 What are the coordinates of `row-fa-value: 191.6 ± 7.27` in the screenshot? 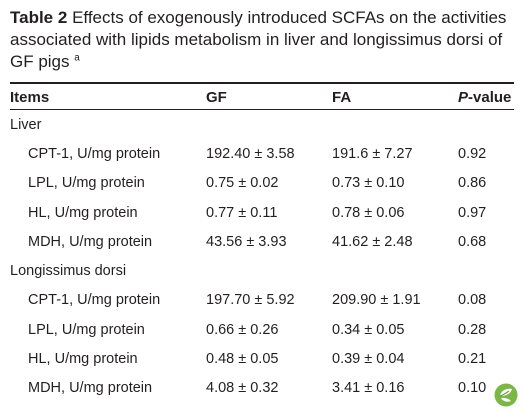 It's located at (372, 153).